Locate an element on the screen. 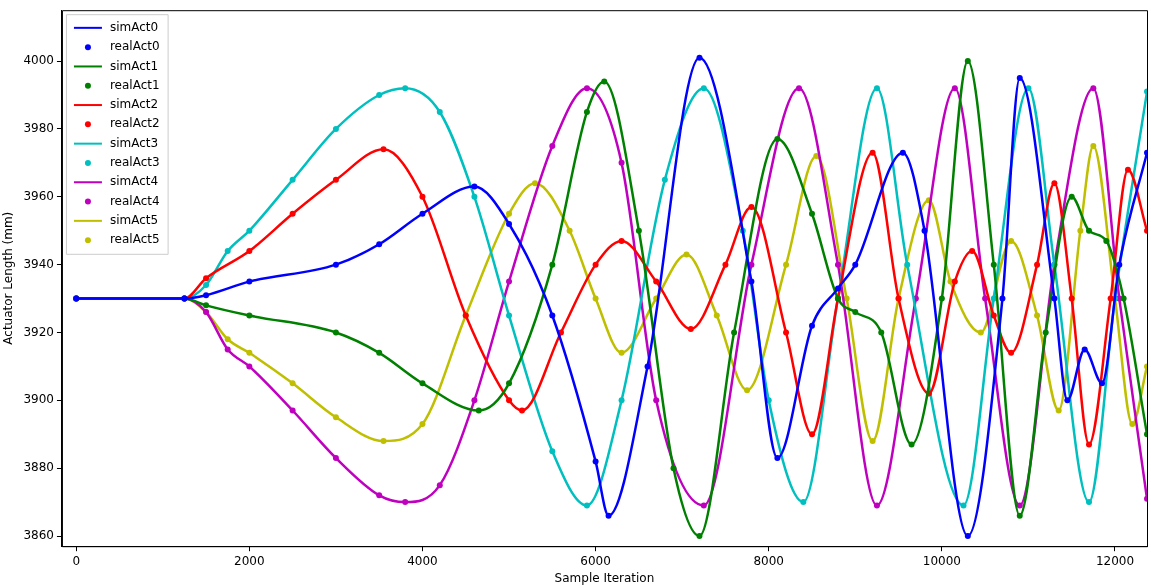  y-tick-label: 3940 is located at coordinates (38, 263).